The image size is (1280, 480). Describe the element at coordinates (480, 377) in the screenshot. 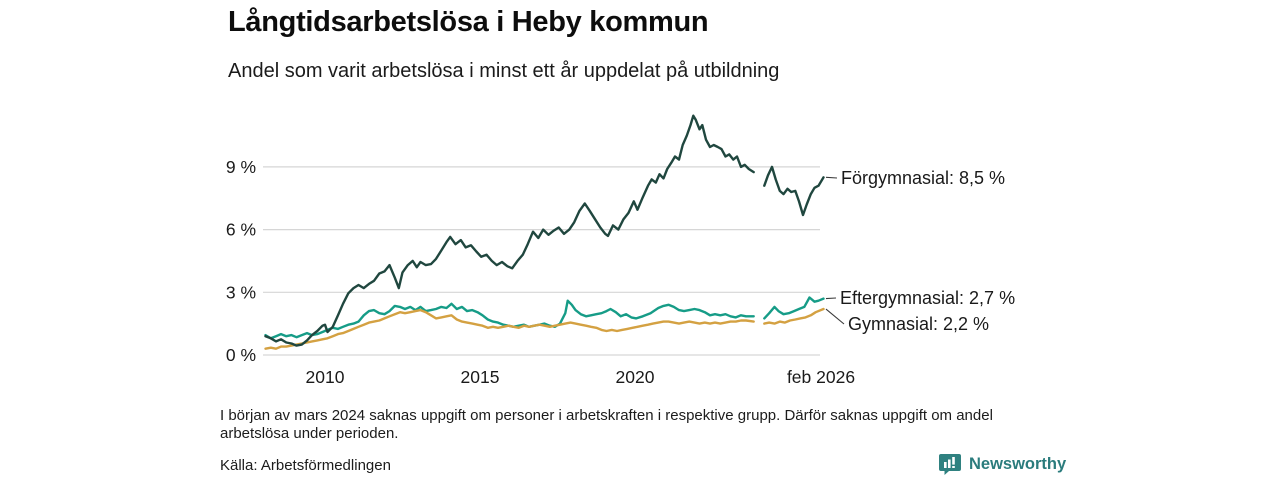

I see `x-axis-label: 2015` at that location.